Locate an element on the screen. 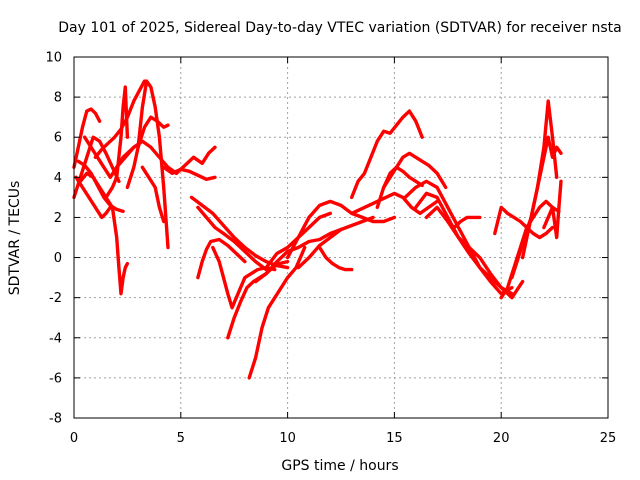 The height and width of the screenshot is (480, 640). y-tick-label: -4 is located at coordinates (55, 338).